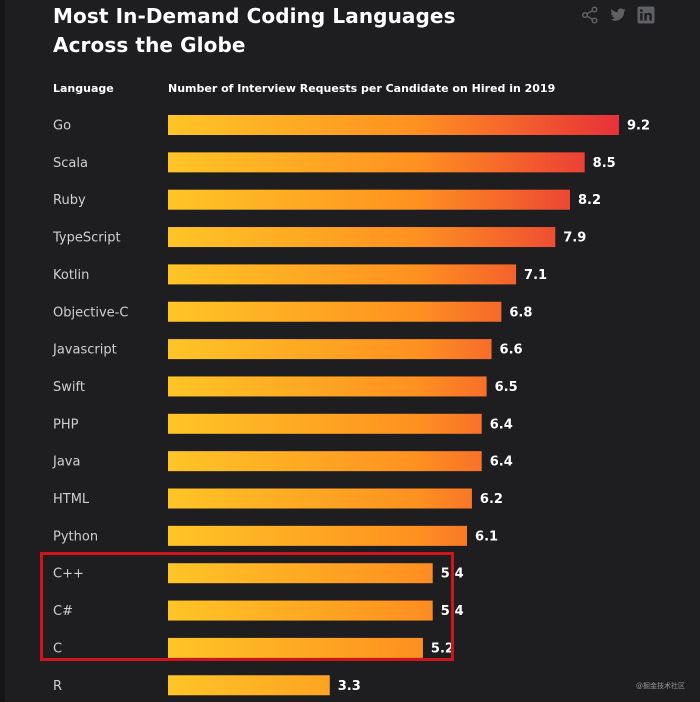  Describe the element at coordinates (71, 499) in the screenshot. I see `category-label: HTML` at that location.